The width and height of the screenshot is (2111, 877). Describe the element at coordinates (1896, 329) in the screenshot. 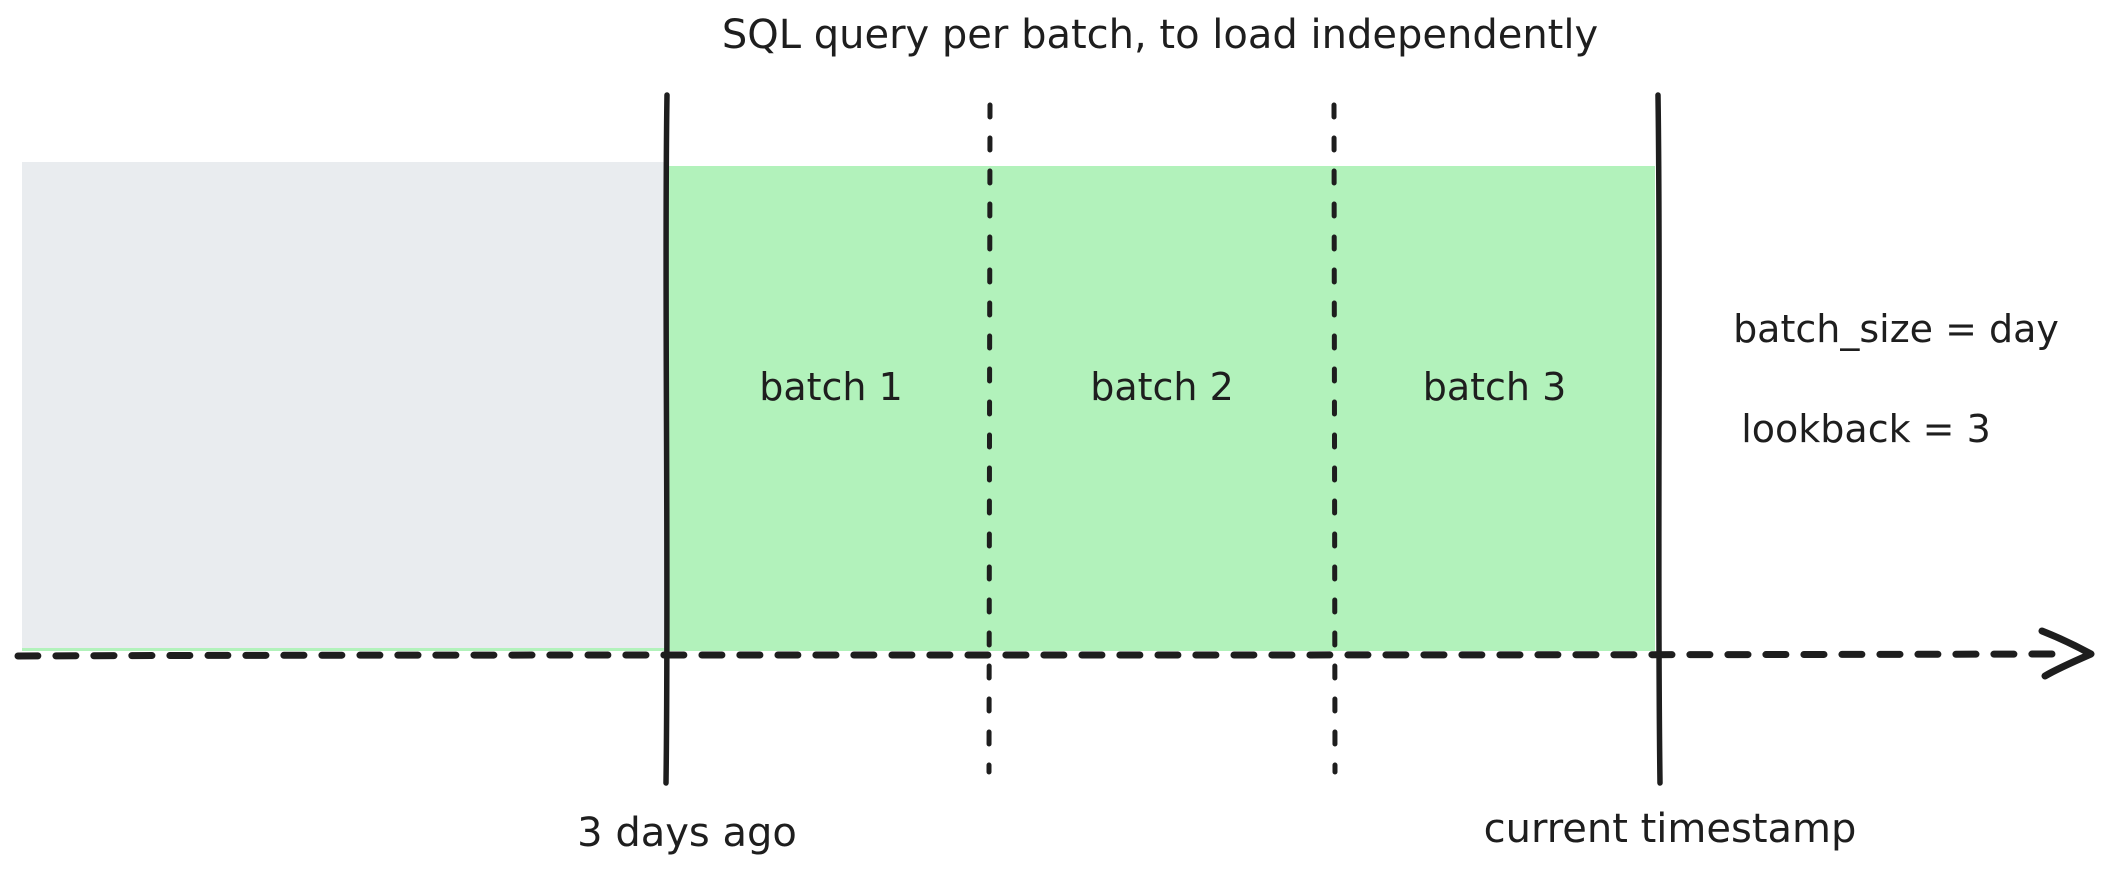

I see `batch-size-annotation: batch_size = day` at that location.